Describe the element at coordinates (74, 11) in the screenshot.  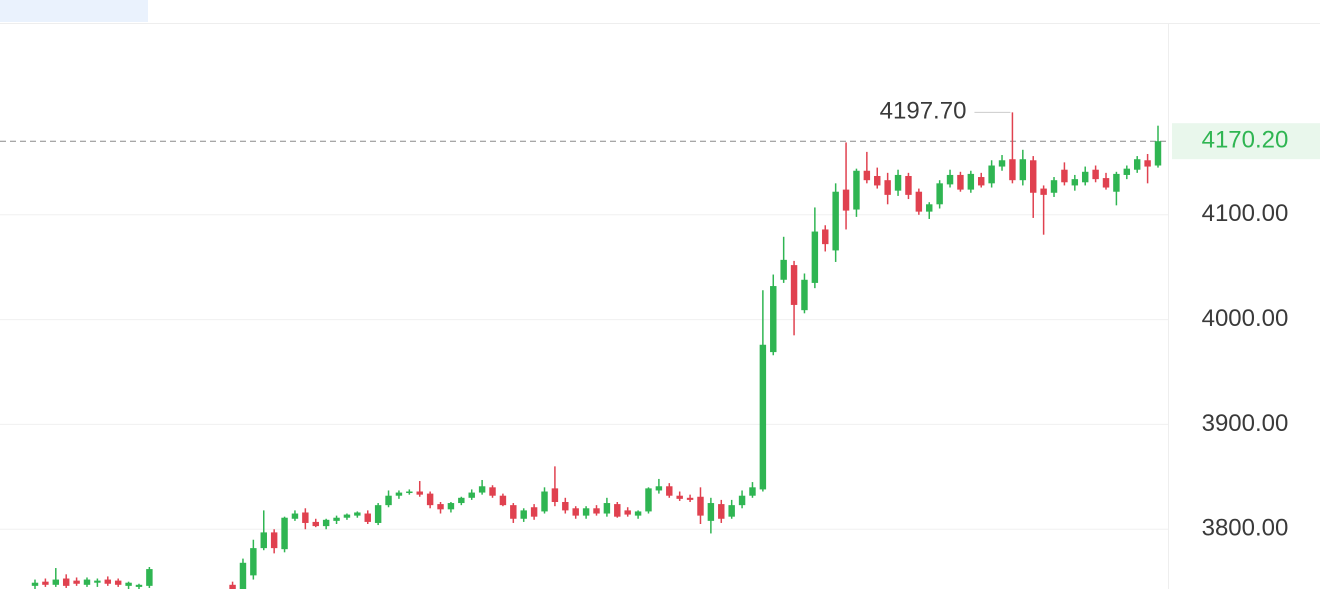
I see `tab-highlight` at that location.